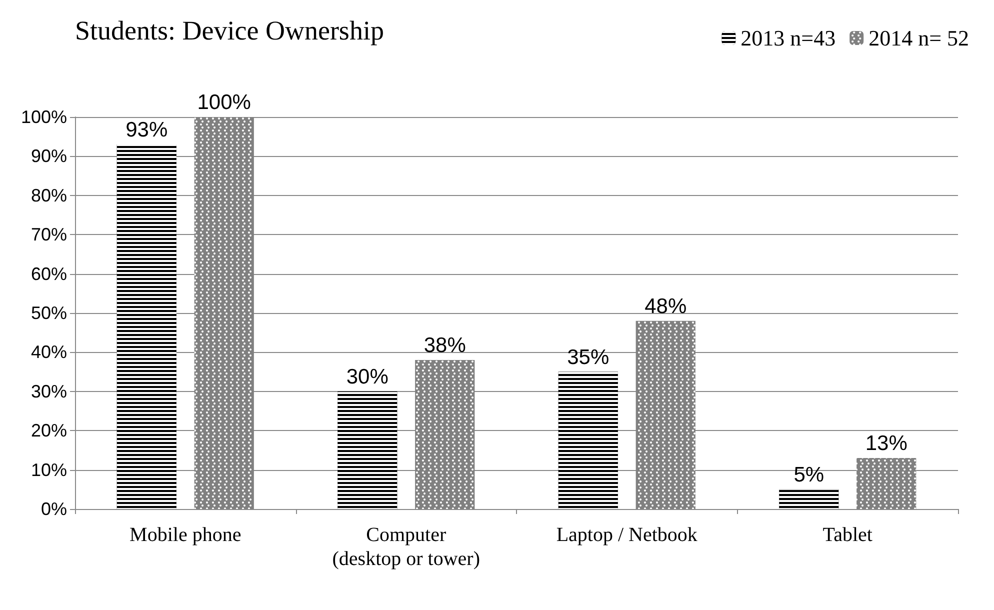 Image resolution: width=994 pixels, height=610 pixels. Describe the element at coordinates (48, 470) in the screenshot. I see `y-tick-label: 10%` at that location.